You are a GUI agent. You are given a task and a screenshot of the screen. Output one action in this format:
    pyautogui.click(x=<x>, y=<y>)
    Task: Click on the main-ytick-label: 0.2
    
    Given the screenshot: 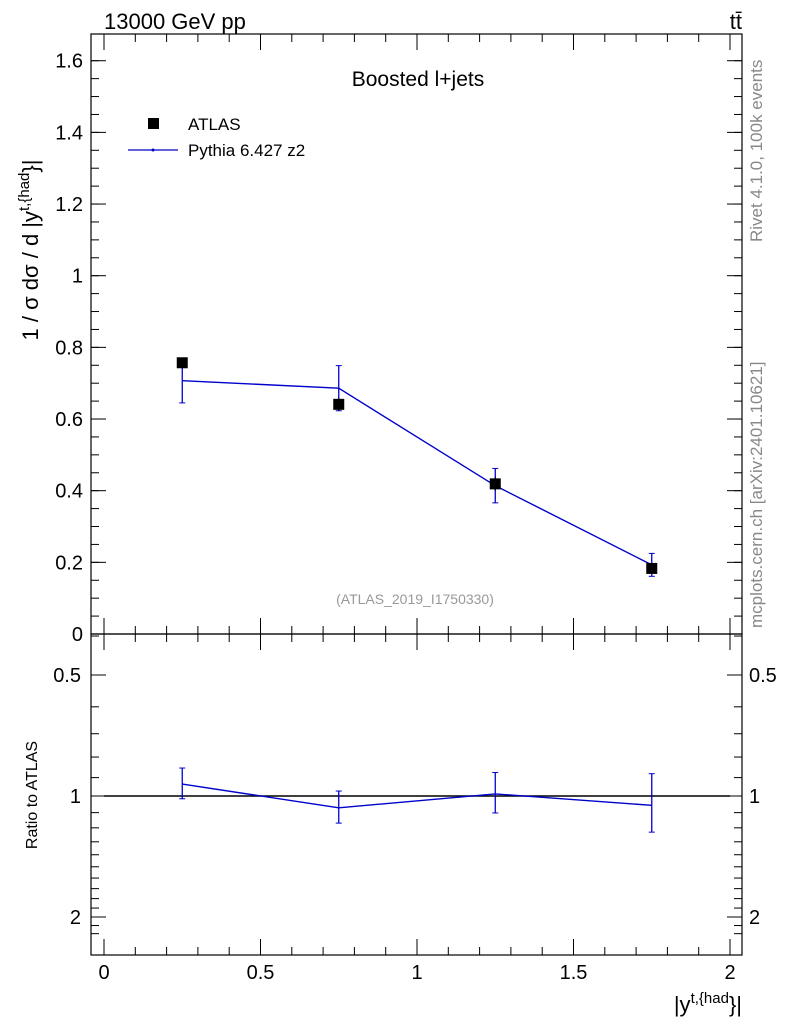 What is the action you would take?
    pyautogui.click(x=69, y=563)
    